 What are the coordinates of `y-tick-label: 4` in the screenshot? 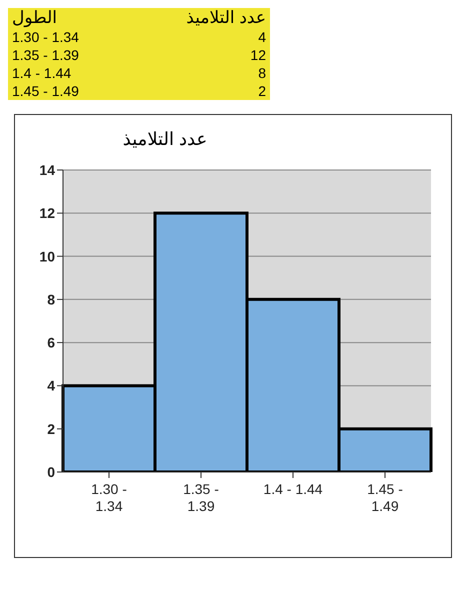 It's located at (51, 386).